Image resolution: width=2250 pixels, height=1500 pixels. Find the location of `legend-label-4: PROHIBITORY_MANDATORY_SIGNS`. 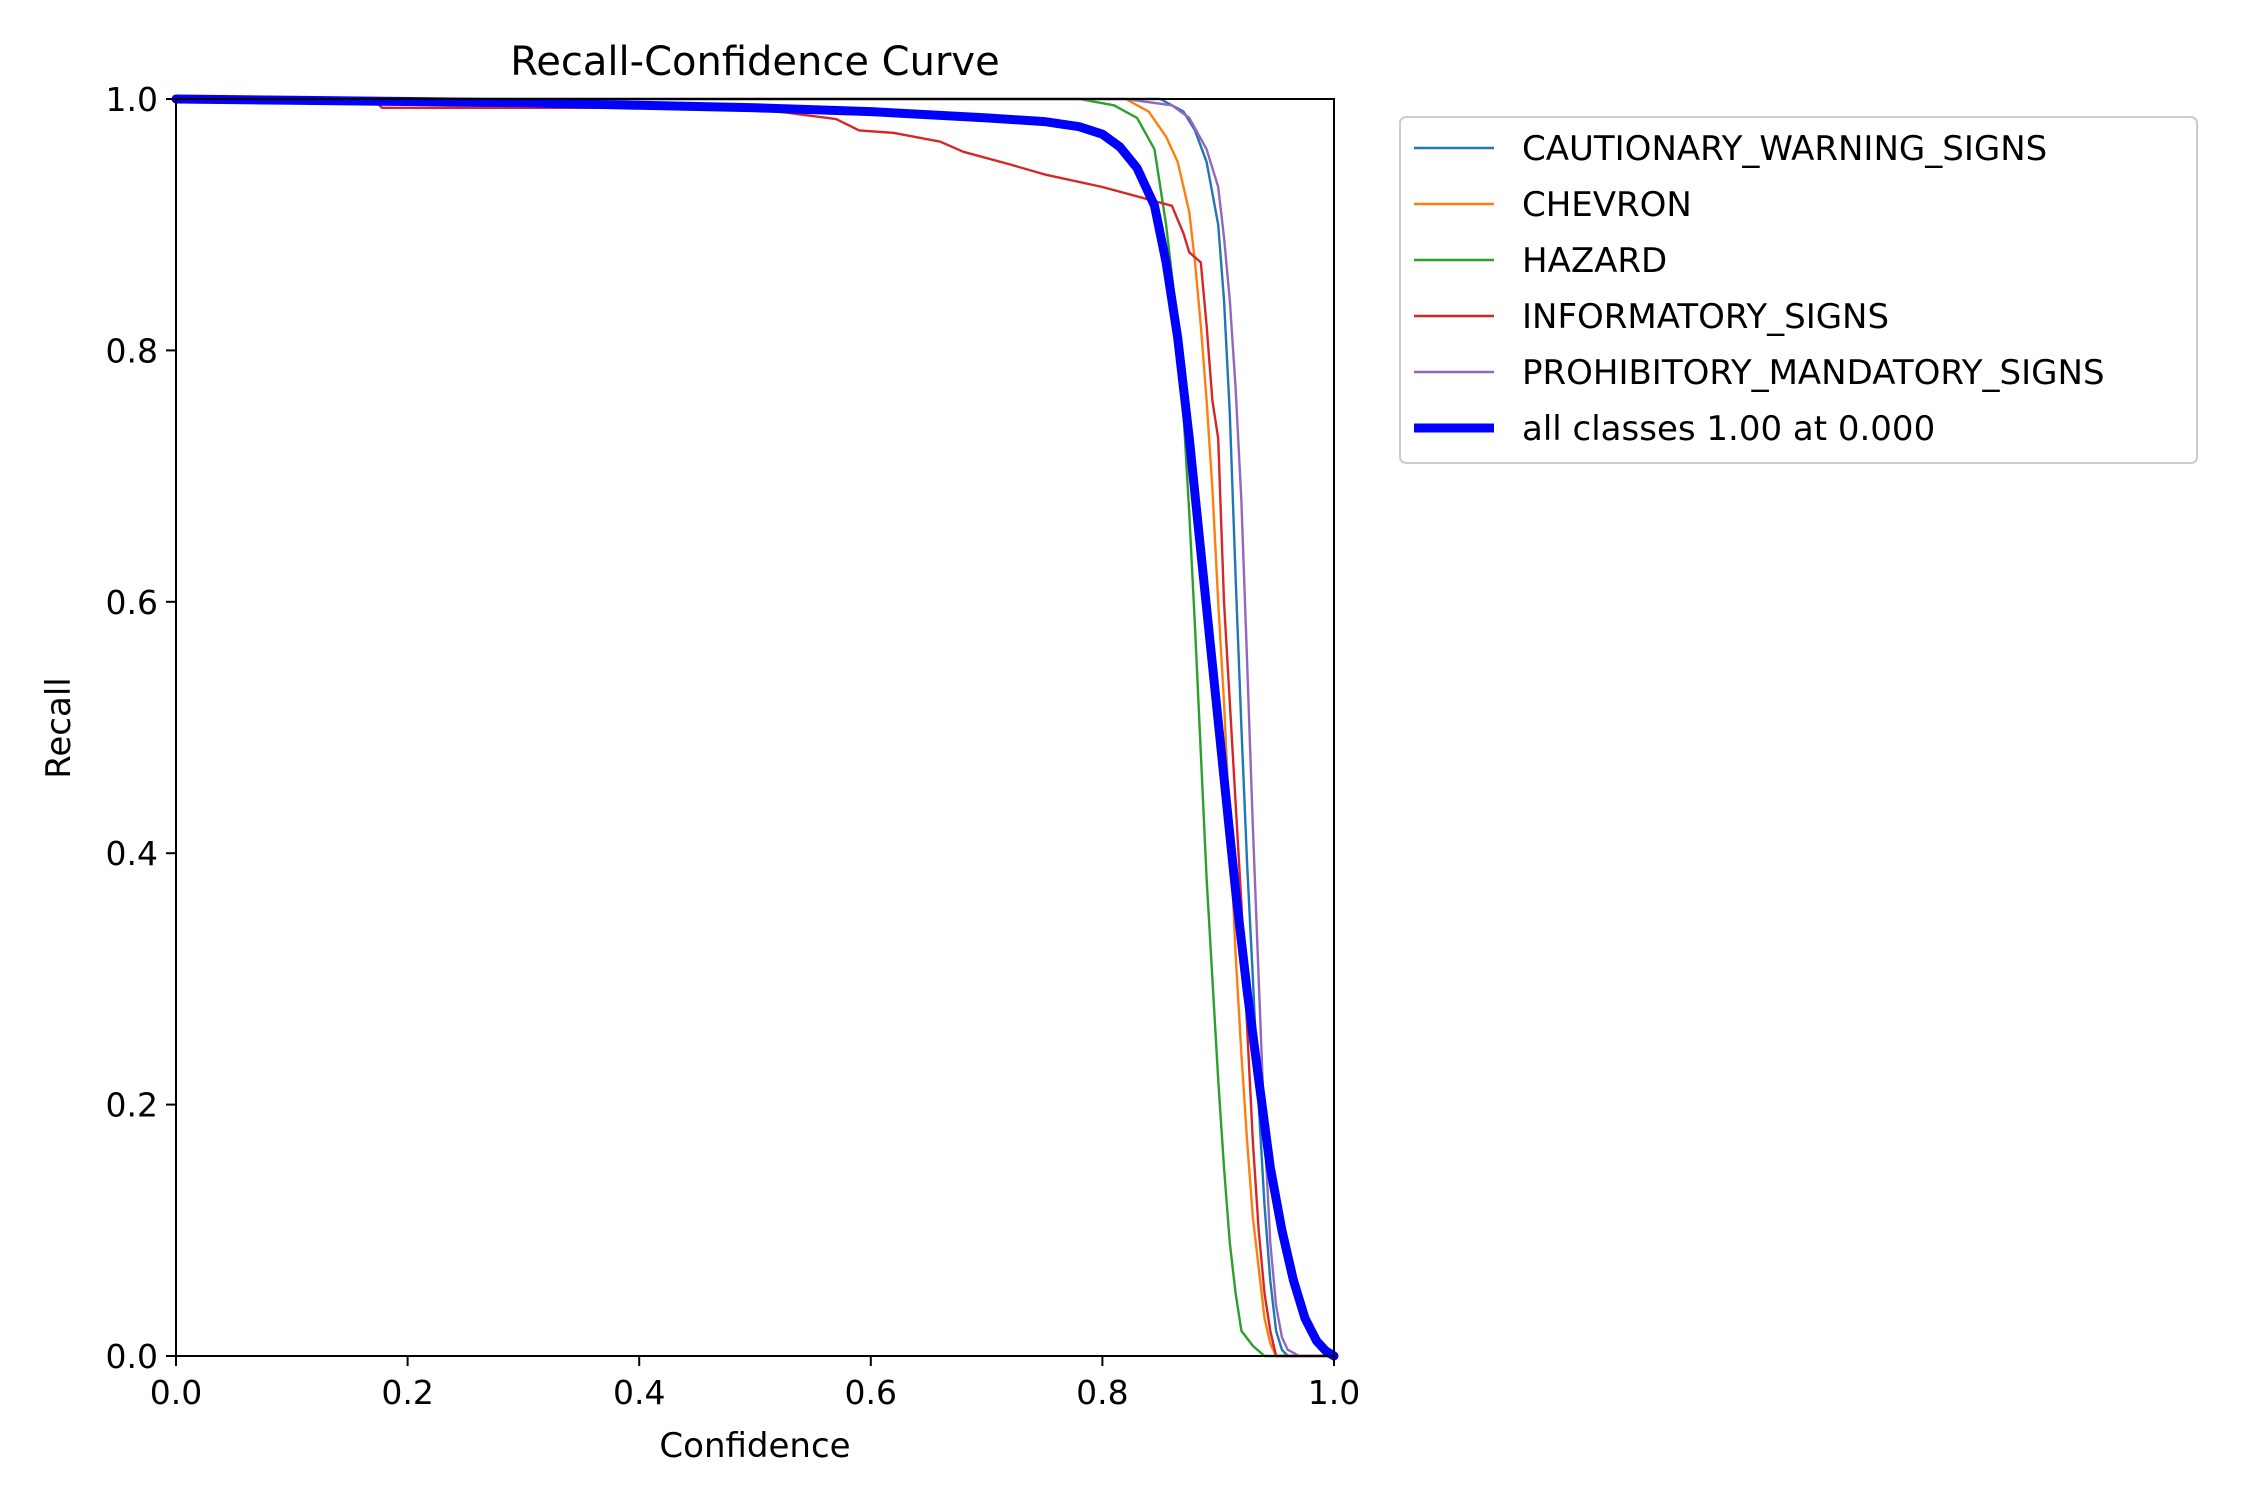

legend-label-4: PROHIBITORY_MANDATORY_SIGNS is located at coordinates (1813, 373).